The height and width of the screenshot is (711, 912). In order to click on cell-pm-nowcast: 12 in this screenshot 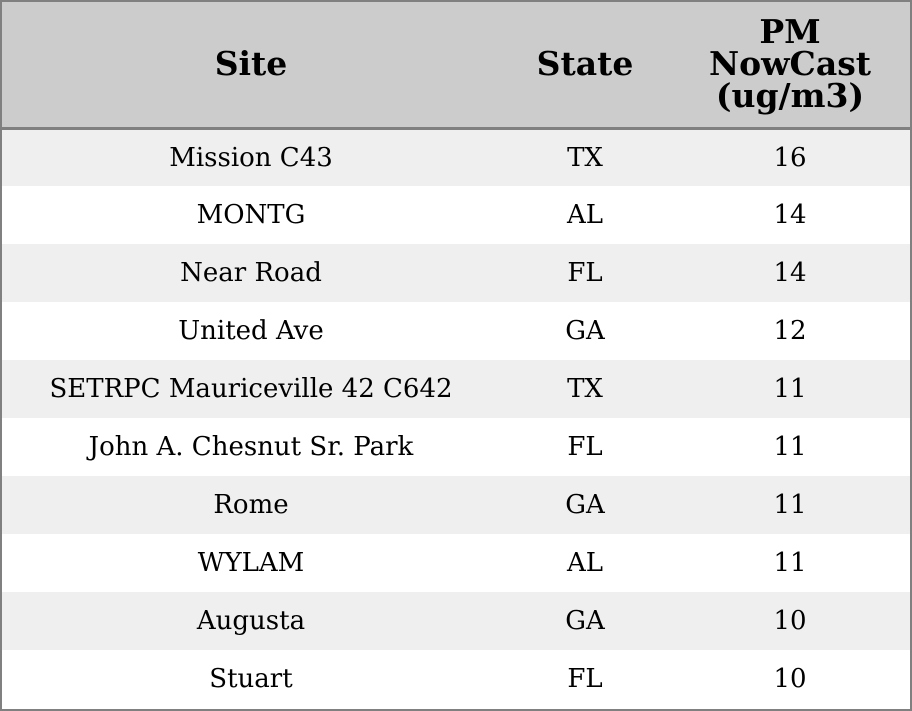, I will do `click(790, 331)`.